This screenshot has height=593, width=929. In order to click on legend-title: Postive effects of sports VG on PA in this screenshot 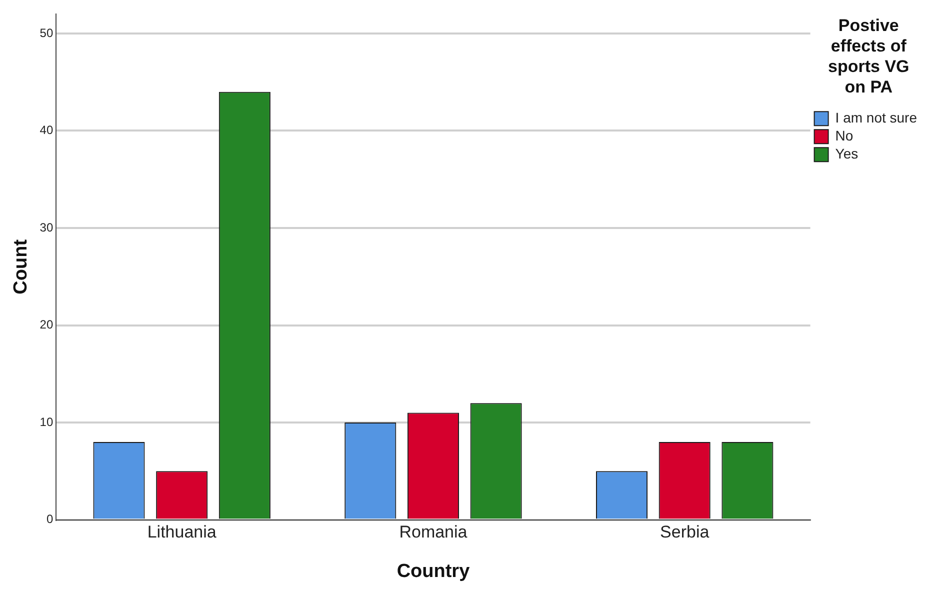, I will do `click(869, 56)`.